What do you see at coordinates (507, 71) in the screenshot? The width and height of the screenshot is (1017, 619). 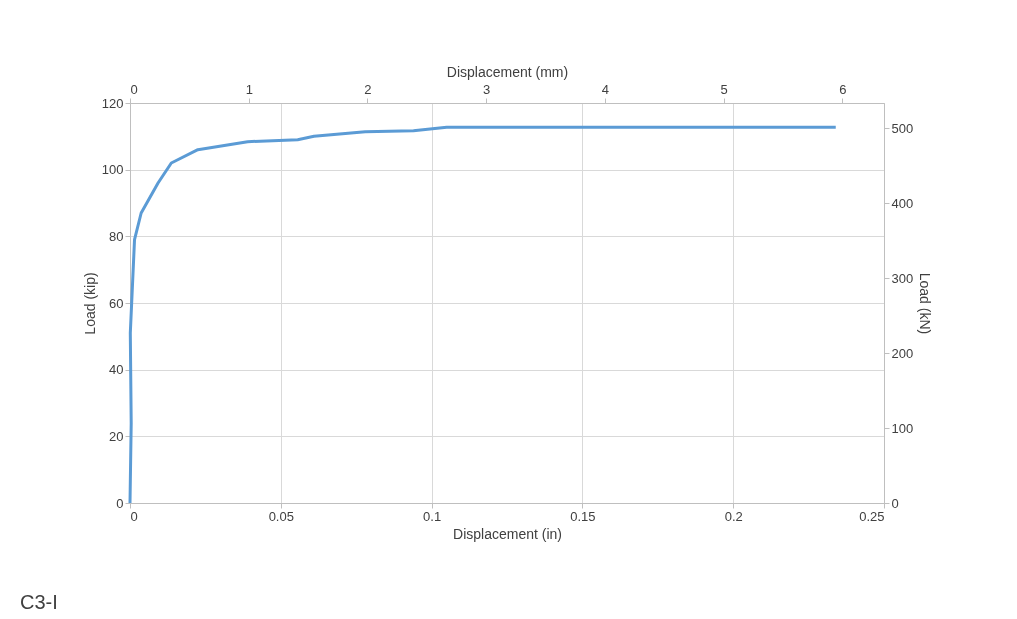 I see `x2-axis-title: Displacement (mm)` at bounding box center [507, 71].